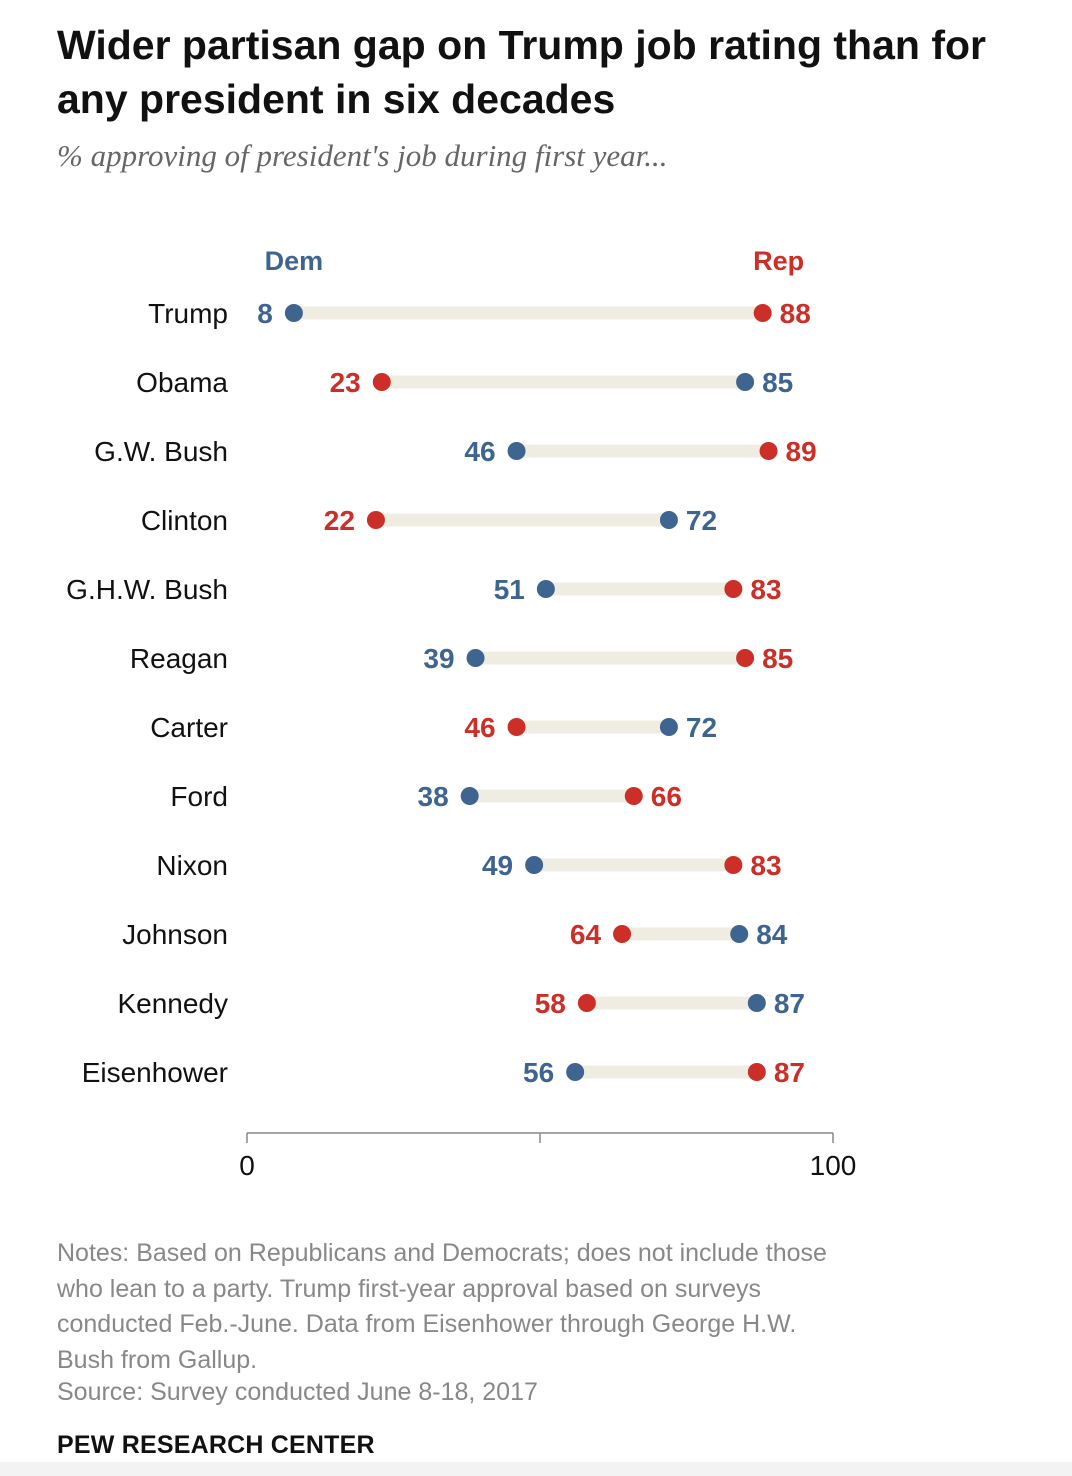 This screenshot has width=1072, height=1476. I want to click on category-label: Obama, so click(182, 382).